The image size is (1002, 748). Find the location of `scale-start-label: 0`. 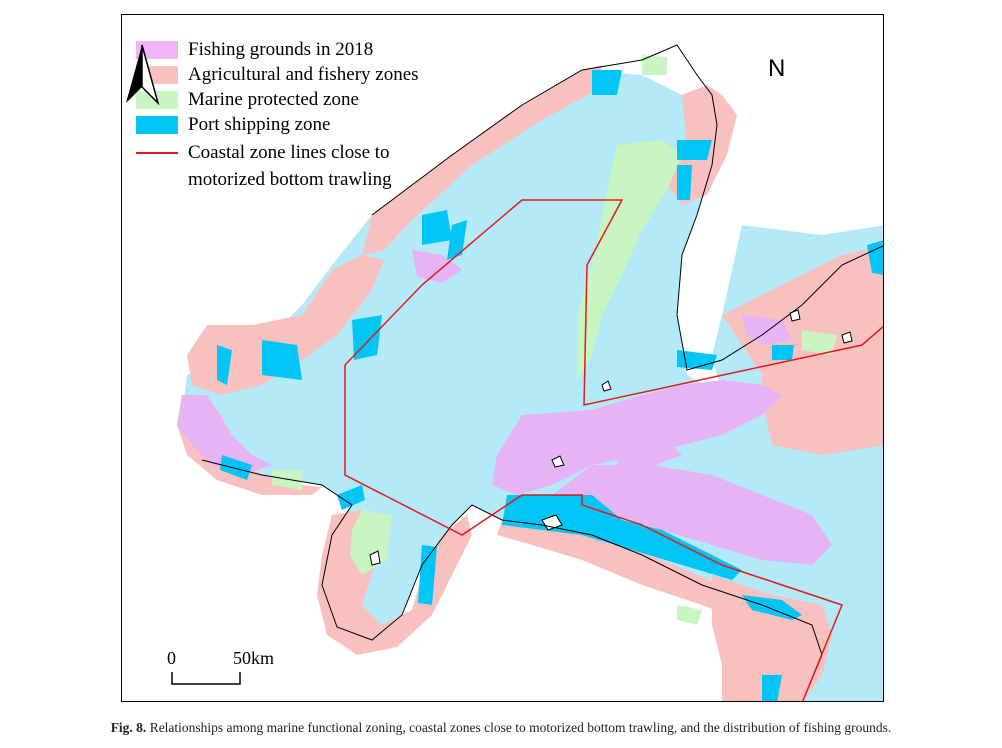

scale-start-label: 0 is located at coordinates (171, 658).